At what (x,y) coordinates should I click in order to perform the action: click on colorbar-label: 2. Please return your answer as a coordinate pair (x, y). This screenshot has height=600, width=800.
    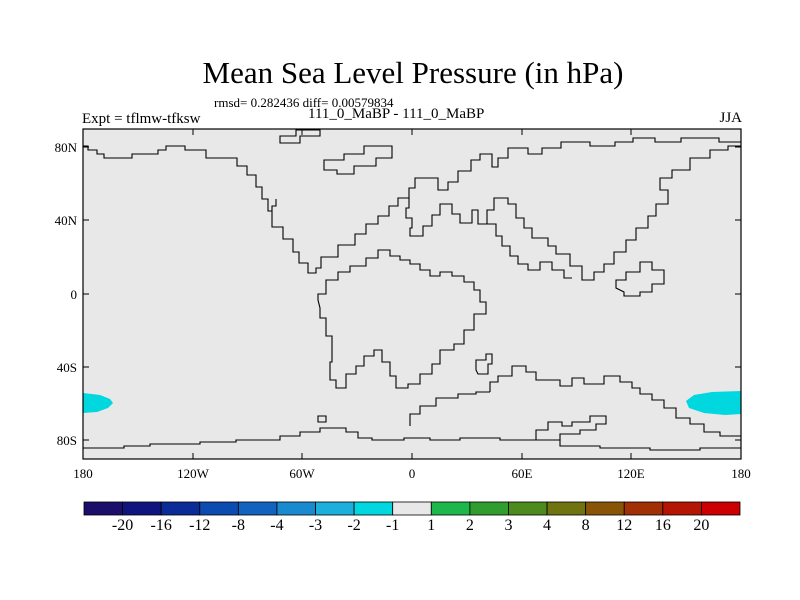
    Looking at the image, I should click on (469, 525).